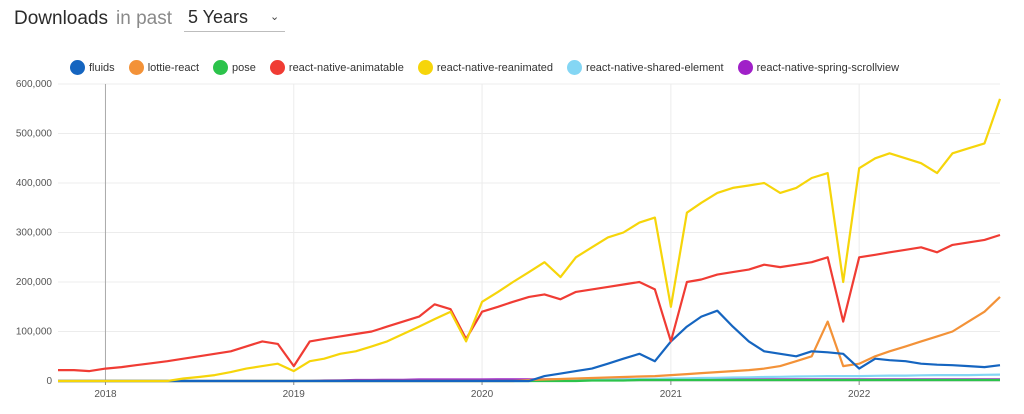 The height and width of the screenshot is (414, 1024). What do you see at coordinates (495, 67) in the screenshot?
I see `legend-label: react-native-reanimated` at bounding box center [495, 67].